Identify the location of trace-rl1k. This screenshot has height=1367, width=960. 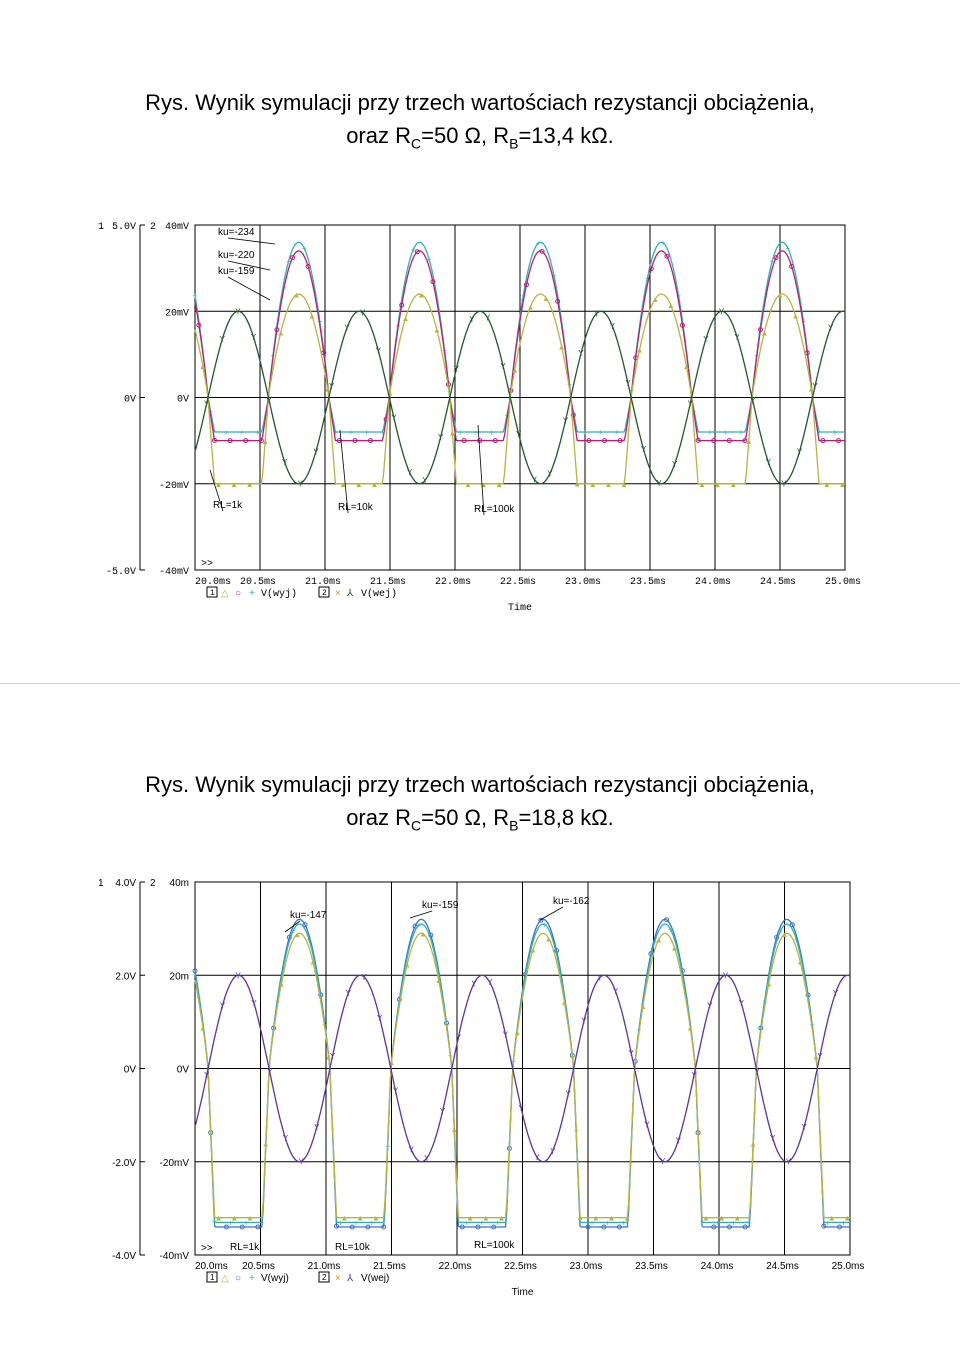
(522, 1075).